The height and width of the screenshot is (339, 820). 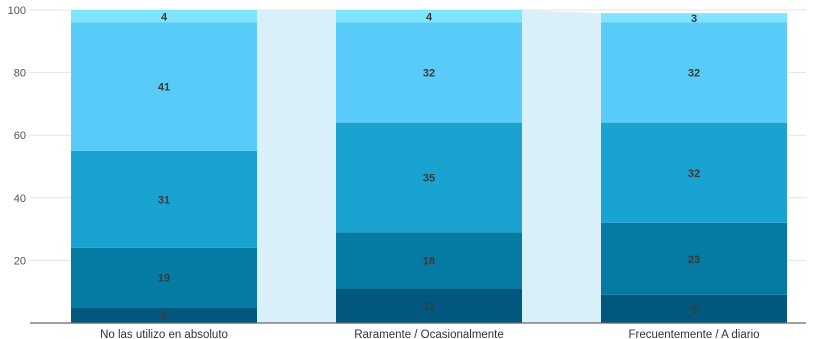 I want to click on data-label: 3, so click(x=694, y=19).